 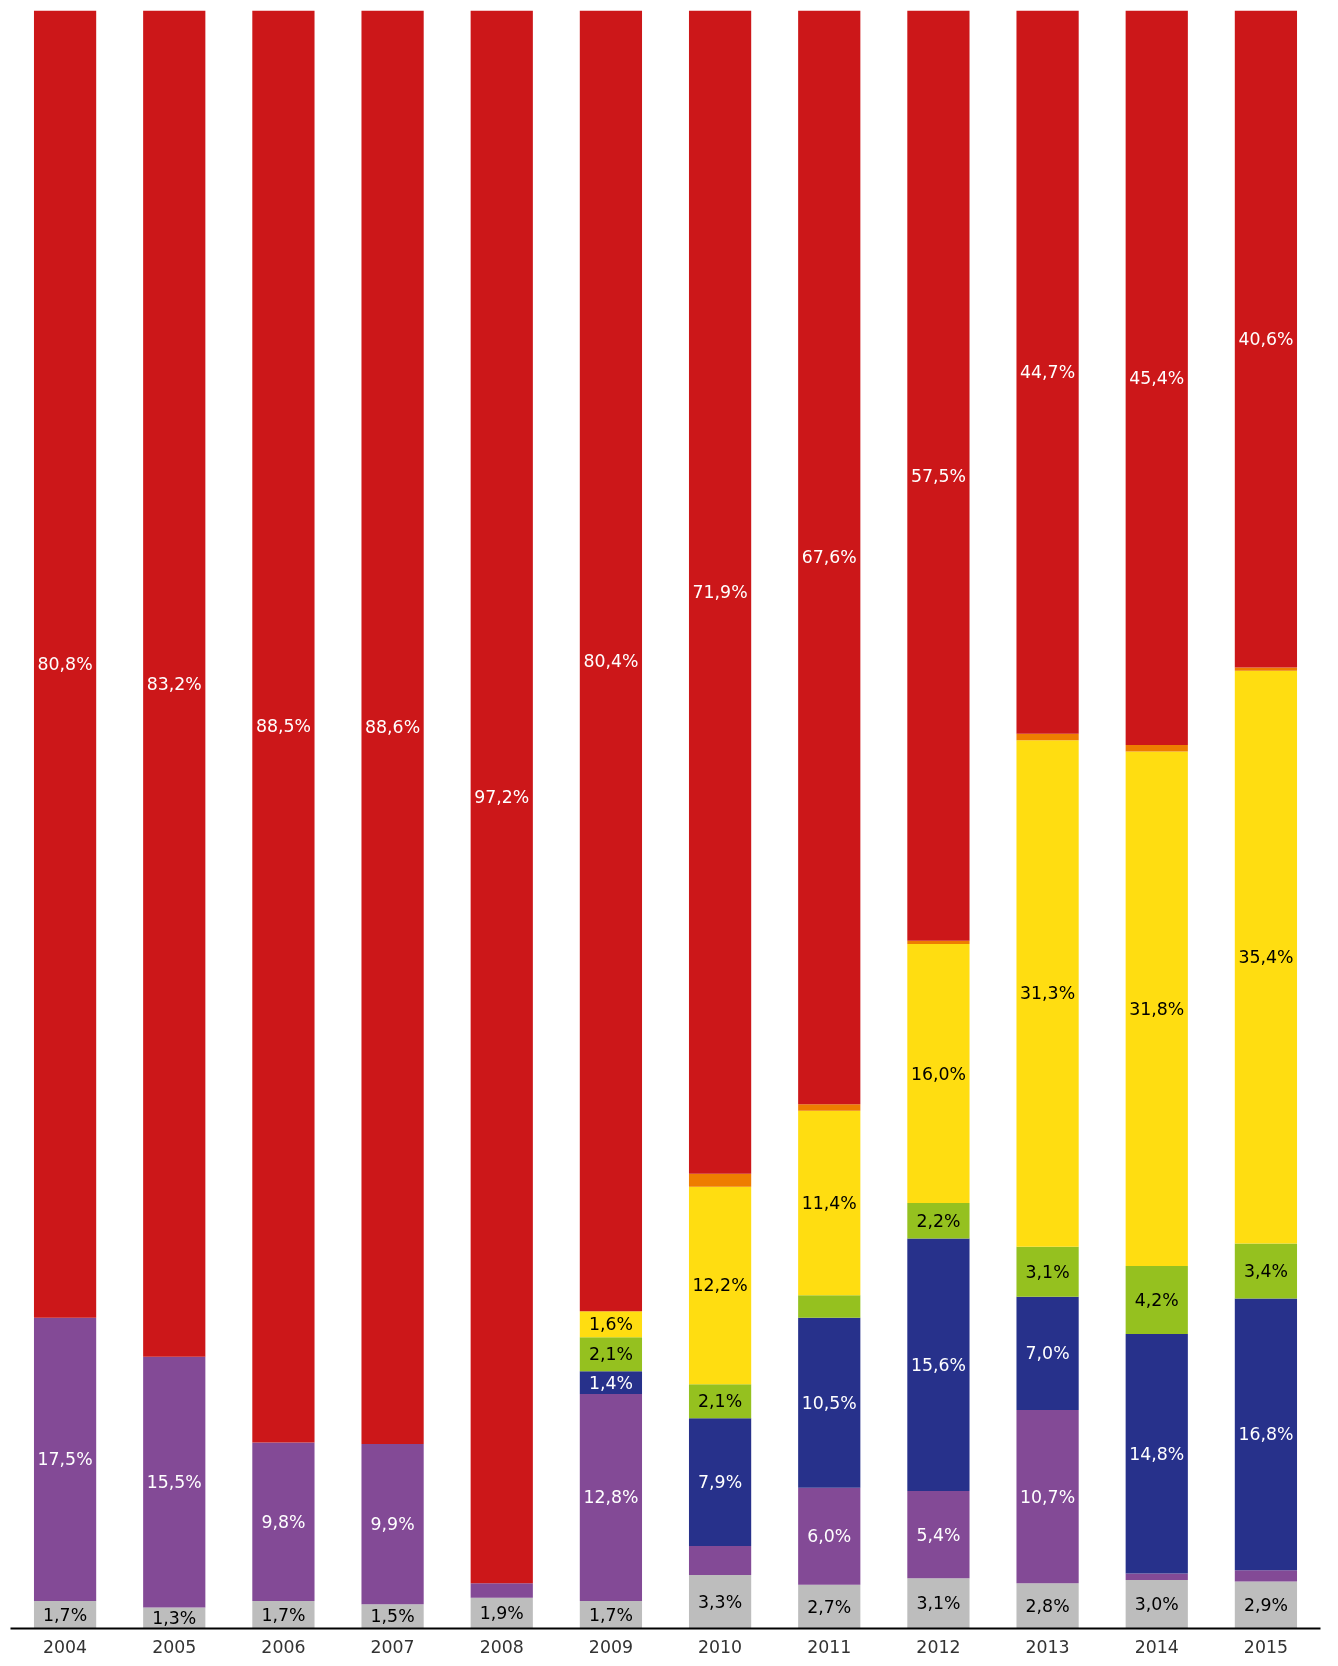 I want to click on data-label: 80,8%, so click(x=65, y=664).